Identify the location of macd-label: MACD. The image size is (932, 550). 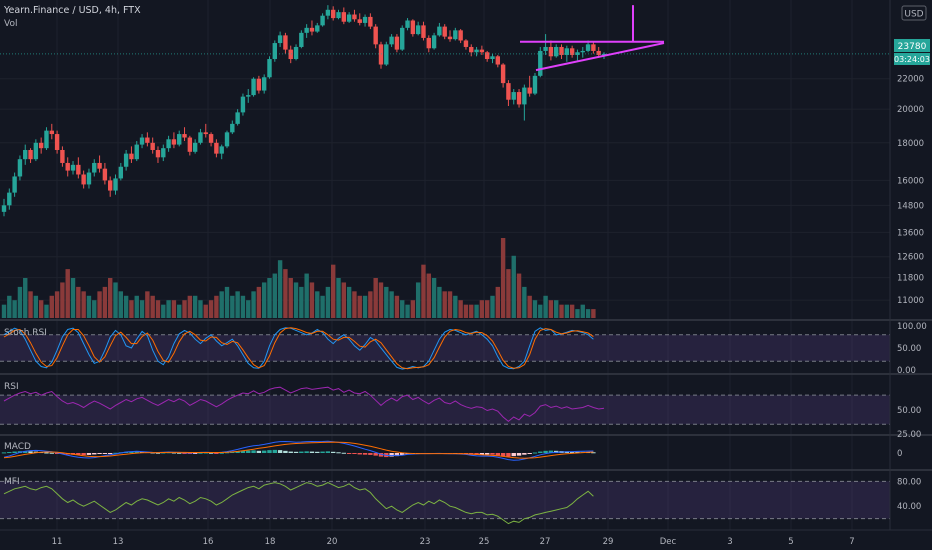
(17, 447).